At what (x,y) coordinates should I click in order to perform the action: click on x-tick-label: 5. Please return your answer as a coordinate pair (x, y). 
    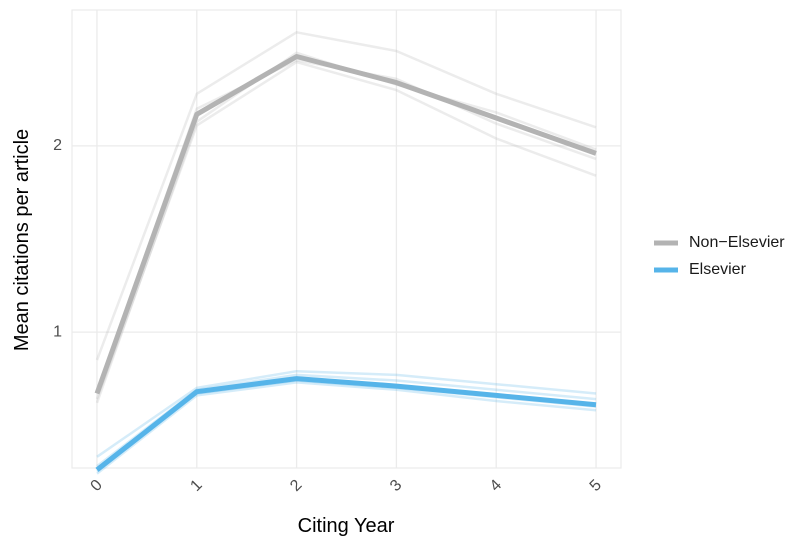
    Looking at the image, I should click on (596, 486).